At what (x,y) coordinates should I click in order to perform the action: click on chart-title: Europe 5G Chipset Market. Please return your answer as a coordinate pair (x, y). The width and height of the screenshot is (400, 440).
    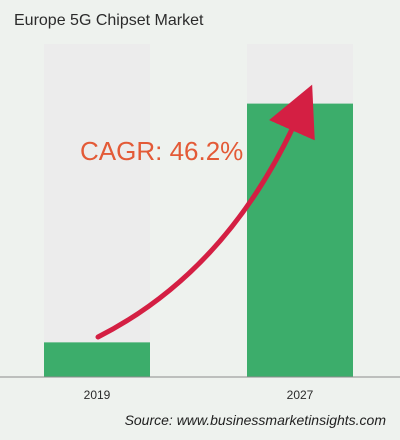
    Looking at the image, I should click on (109, 20).